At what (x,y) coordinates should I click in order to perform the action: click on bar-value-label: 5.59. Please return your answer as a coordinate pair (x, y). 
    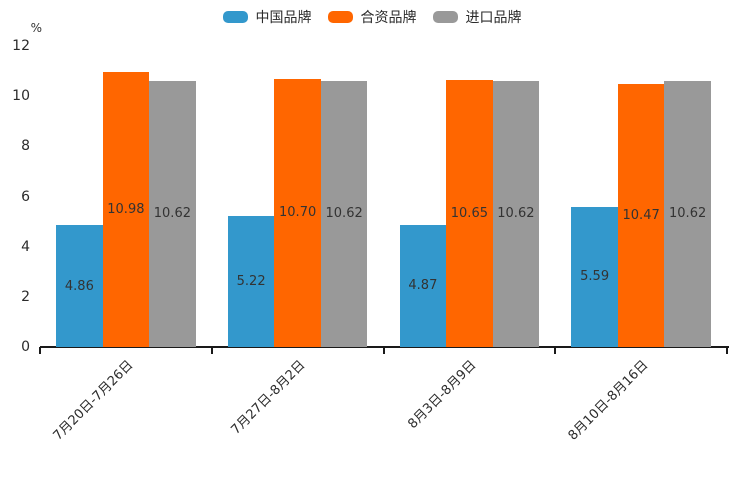
    Looking at the image, I should click on (595, 277).